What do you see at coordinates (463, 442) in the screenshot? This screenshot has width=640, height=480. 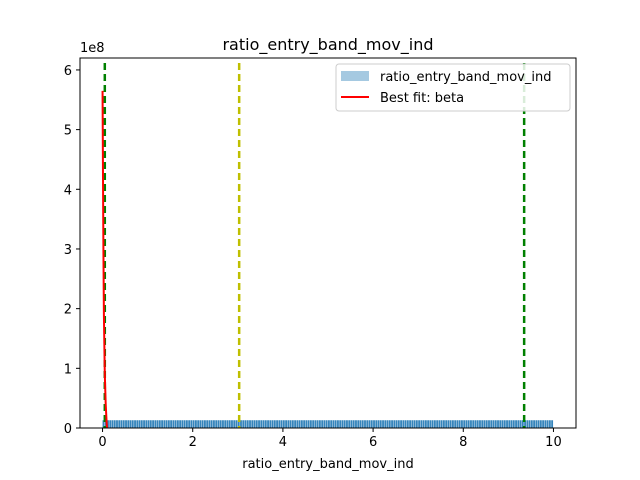 I see `x-tick-label: 8` at bounding box center [463, 442].